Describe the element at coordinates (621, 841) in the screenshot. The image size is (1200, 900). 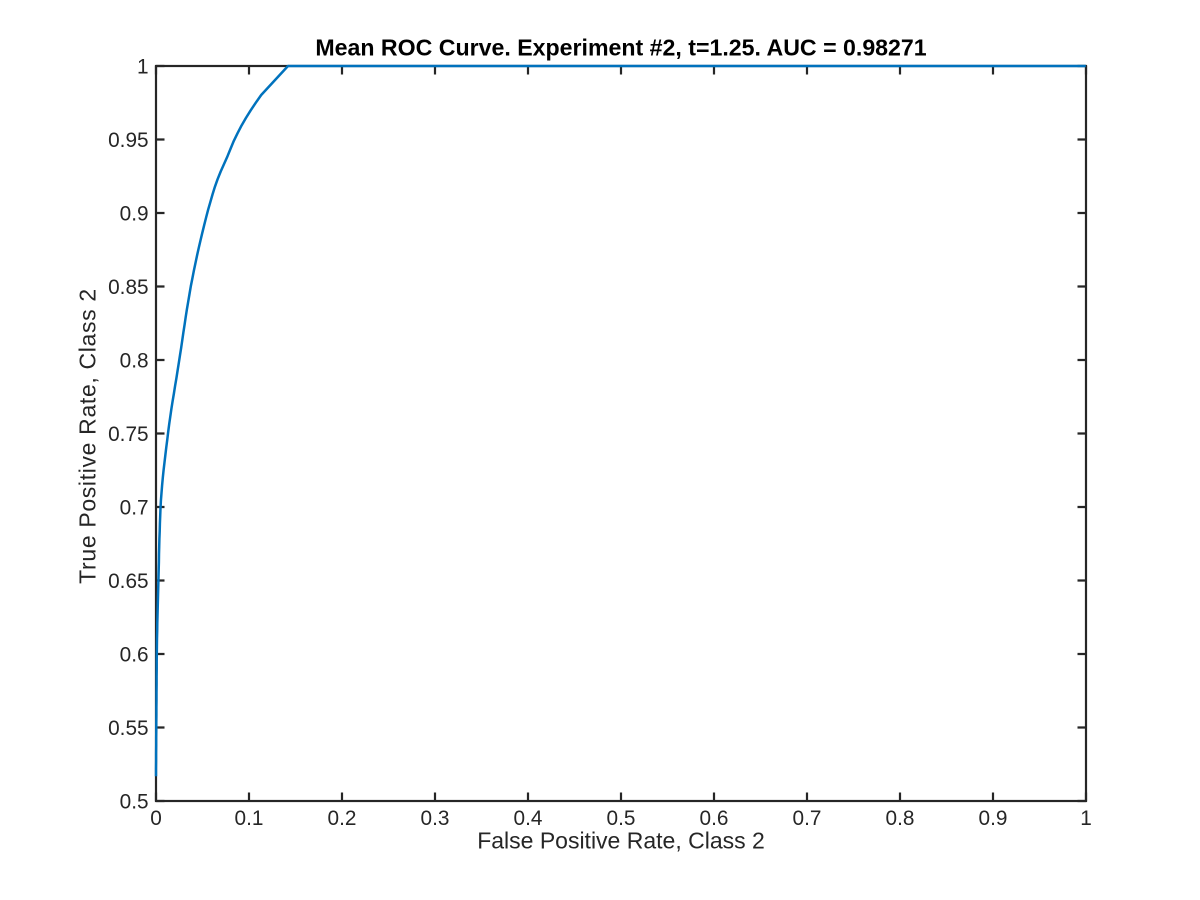
I see `svg-text: False Positive Rate, Class 2` at that location.